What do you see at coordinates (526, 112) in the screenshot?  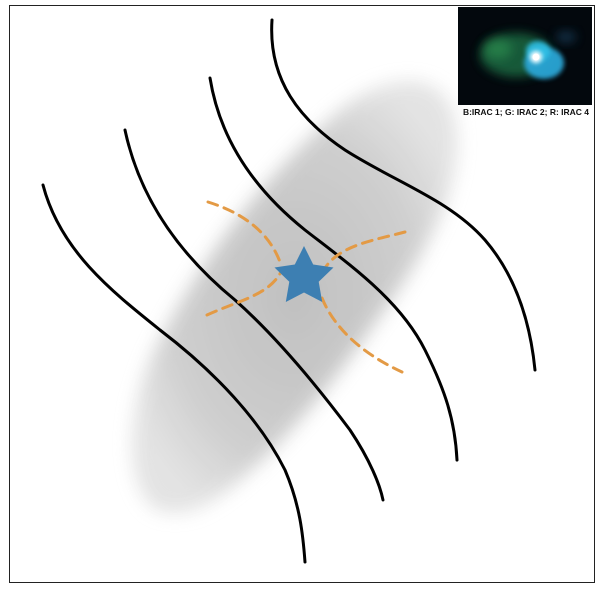 I see `inset-caption: B:IRAC 1; G: IRAC 2; R: IRAC 4` at bounding box center [526, 112].